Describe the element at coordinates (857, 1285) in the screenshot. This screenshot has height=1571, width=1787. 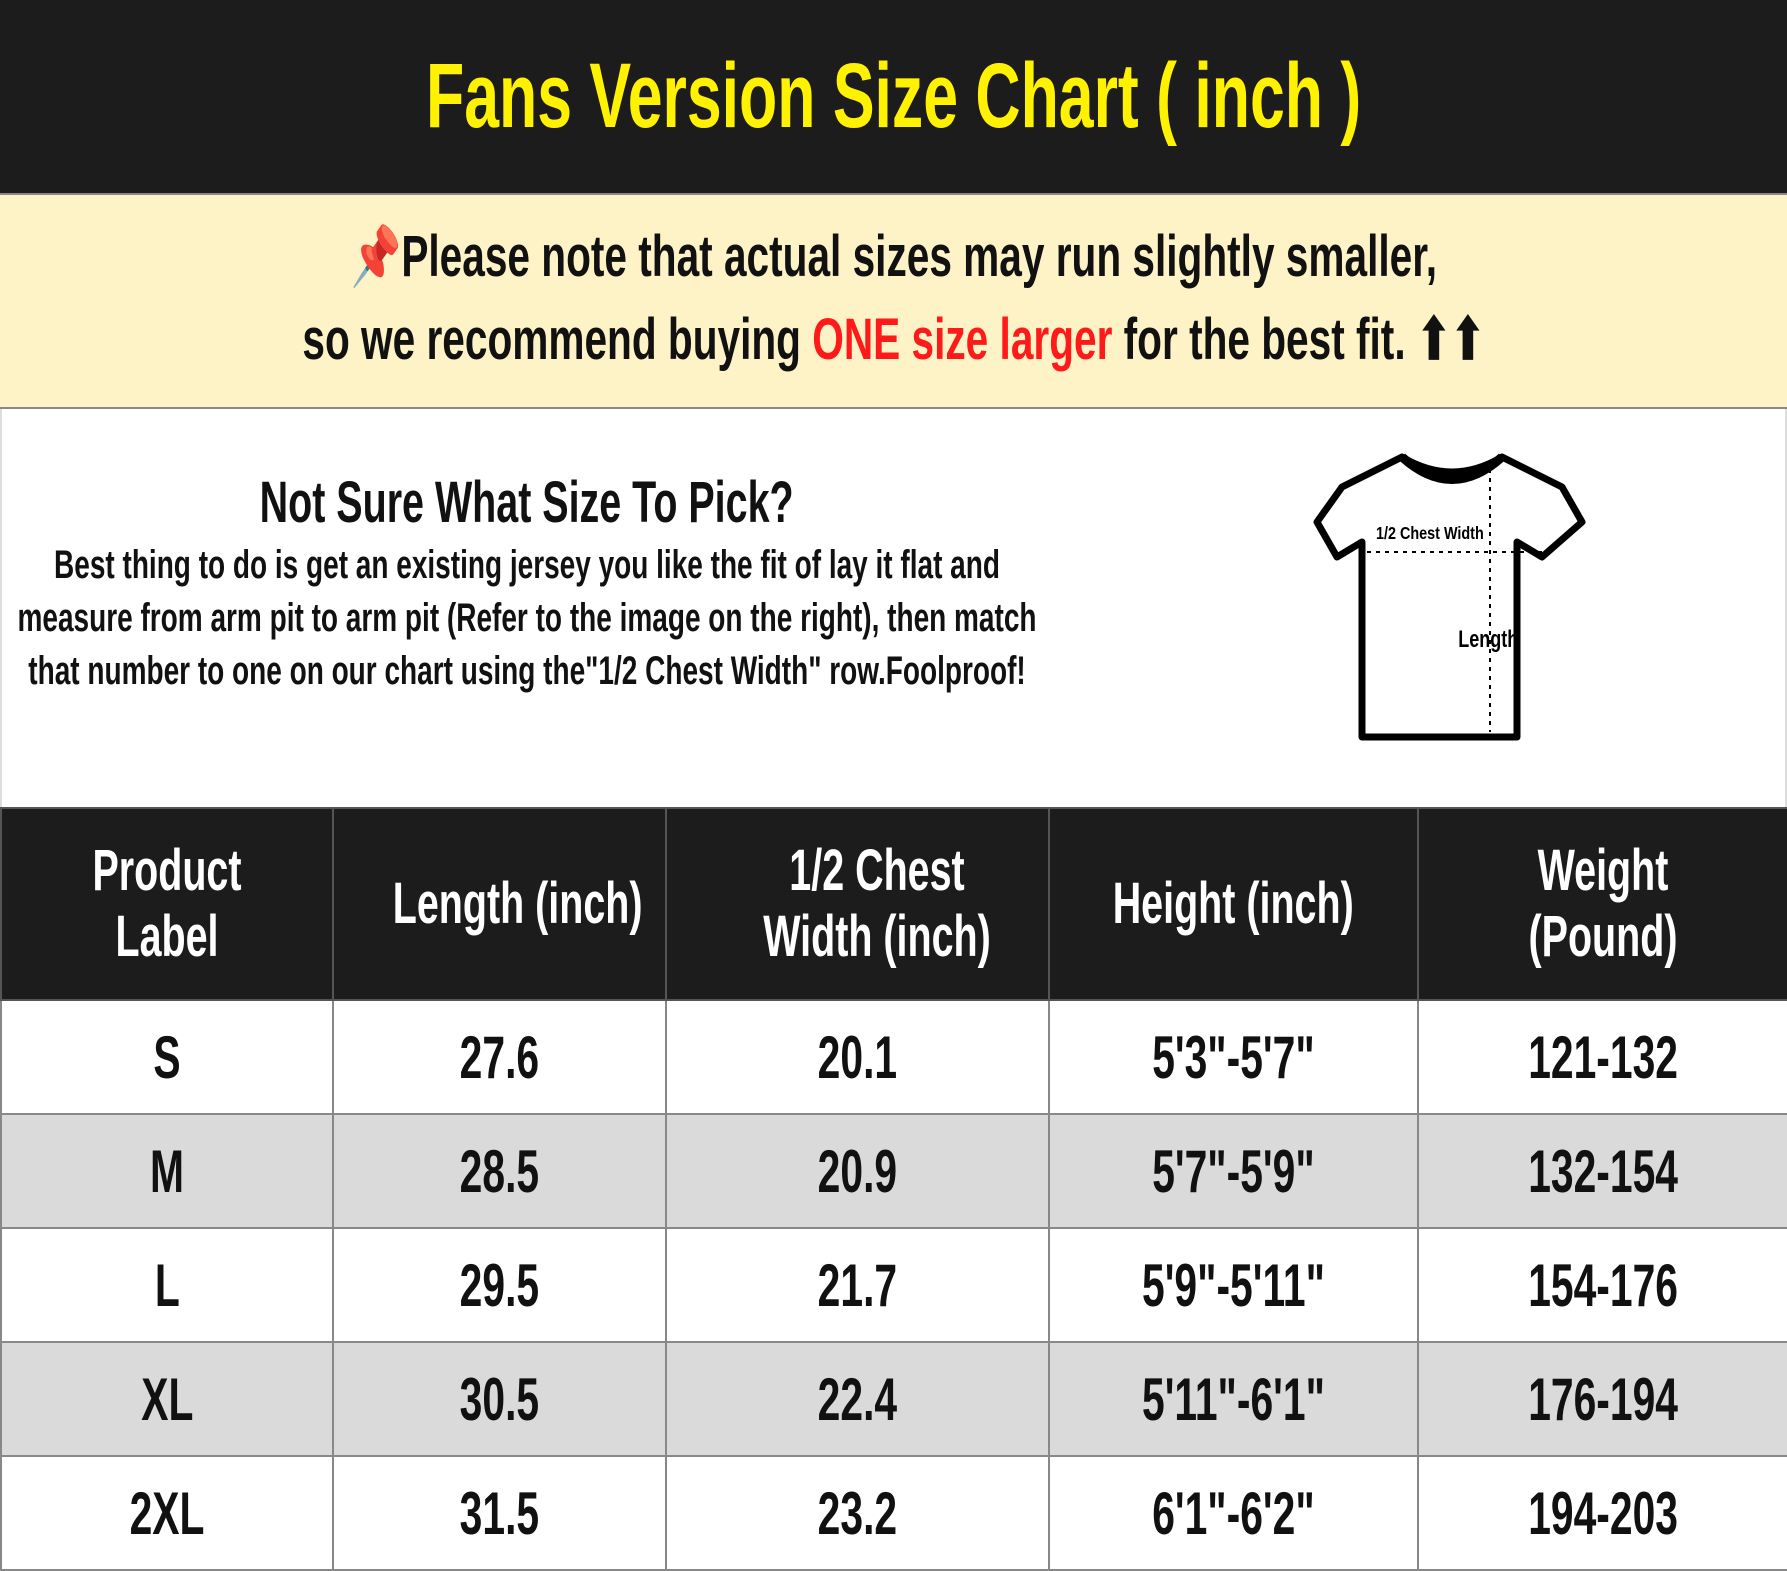
I see `cell-chest-width: 21.7` at that location.